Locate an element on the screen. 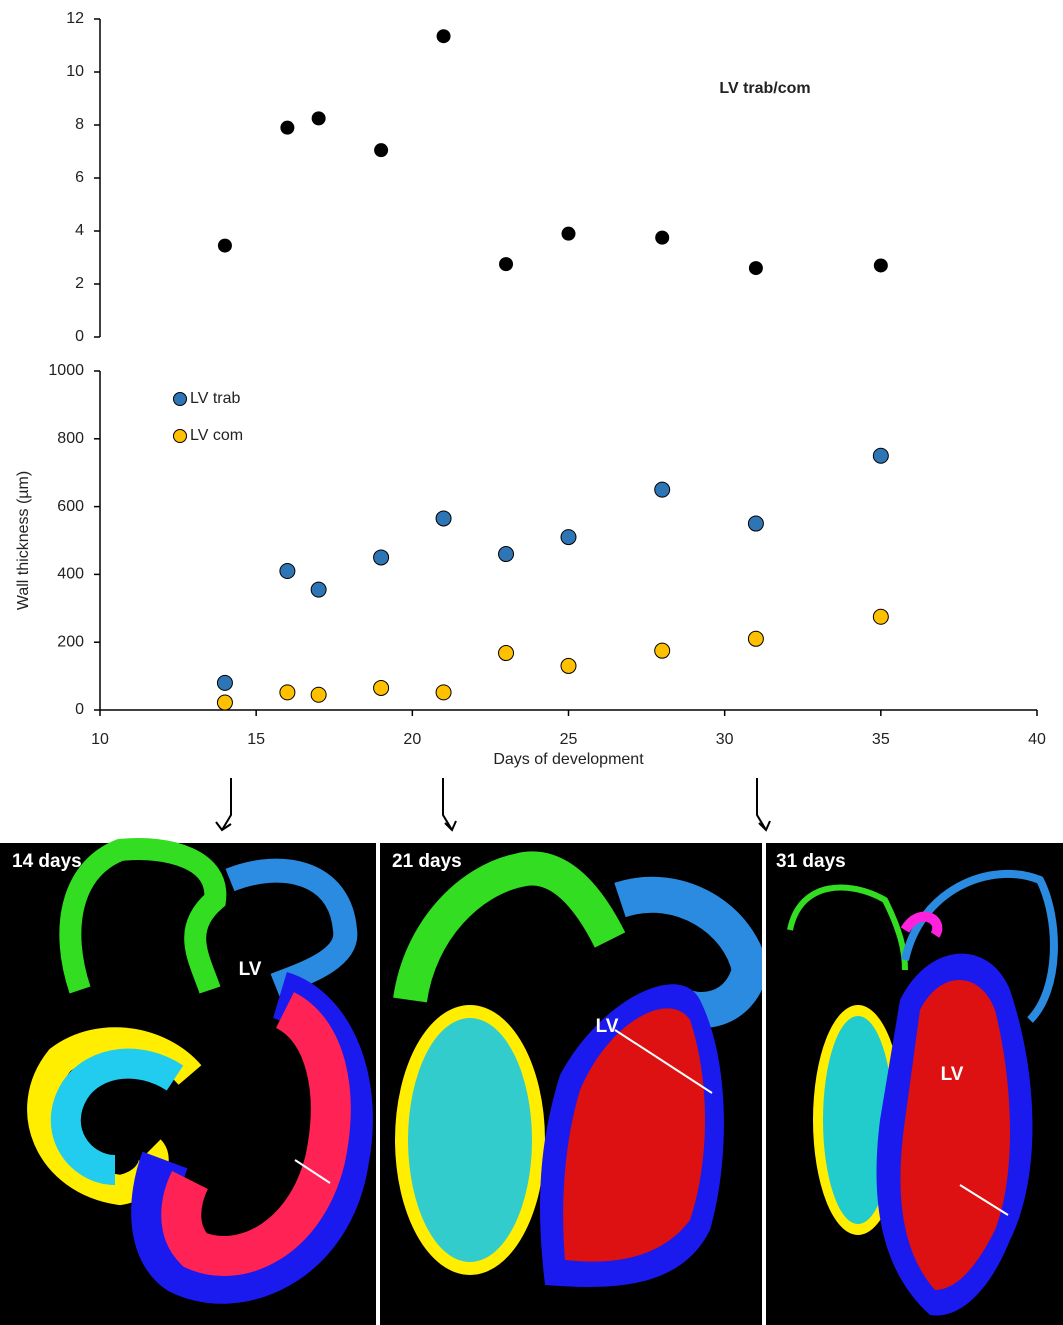 Image resolution: width=1063 pixels, height=1325 pixels. legend-label: LV trab is located at coordinates (215, 398).